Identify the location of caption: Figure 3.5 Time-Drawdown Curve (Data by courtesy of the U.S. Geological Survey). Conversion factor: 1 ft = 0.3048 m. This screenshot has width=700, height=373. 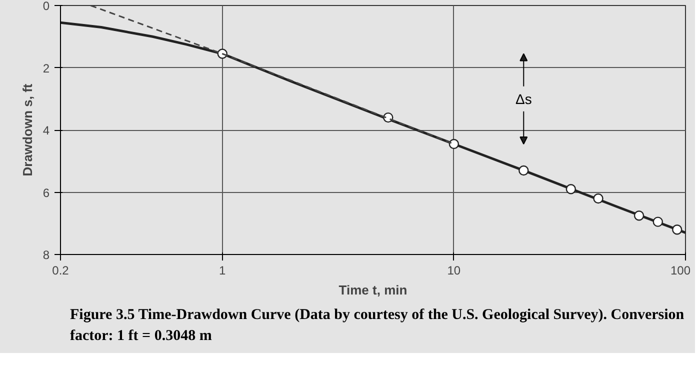
(378, 326).